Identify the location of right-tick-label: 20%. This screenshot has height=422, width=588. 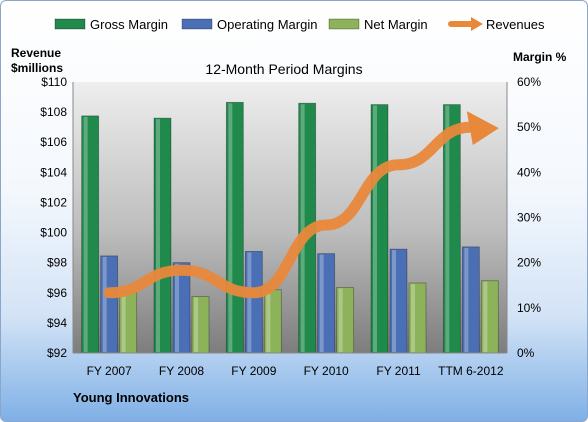
(529, 263).